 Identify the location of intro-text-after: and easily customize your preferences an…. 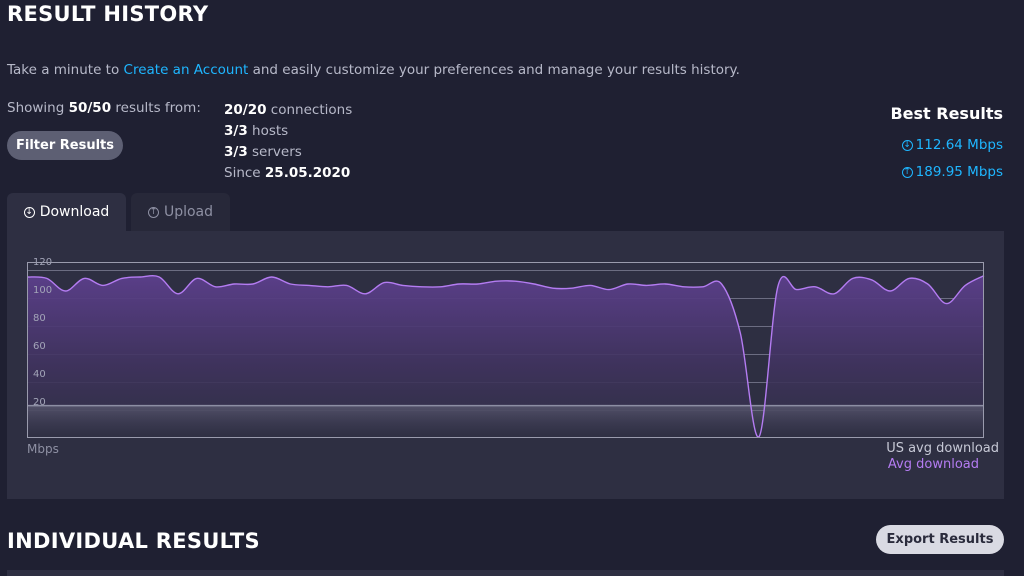
(494, 70).